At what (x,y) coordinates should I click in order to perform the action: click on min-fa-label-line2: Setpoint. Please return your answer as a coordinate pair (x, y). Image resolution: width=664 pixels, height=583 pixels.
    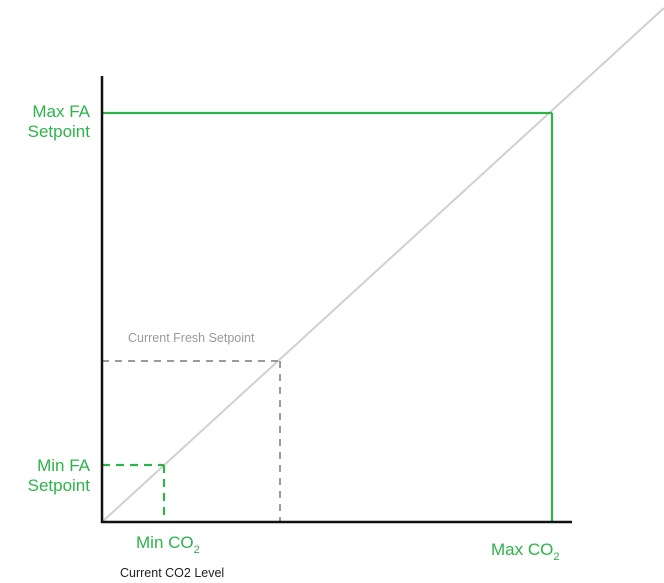
    Looking at the image, I should click on (58, 485).